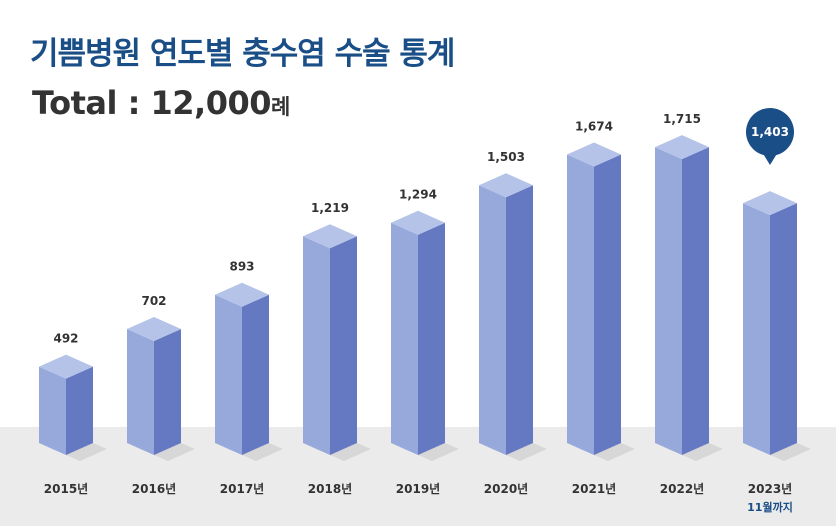  Describe the element at coordinates (770, 489) in the screenshot. I see `category-label: 2023년` at that location.